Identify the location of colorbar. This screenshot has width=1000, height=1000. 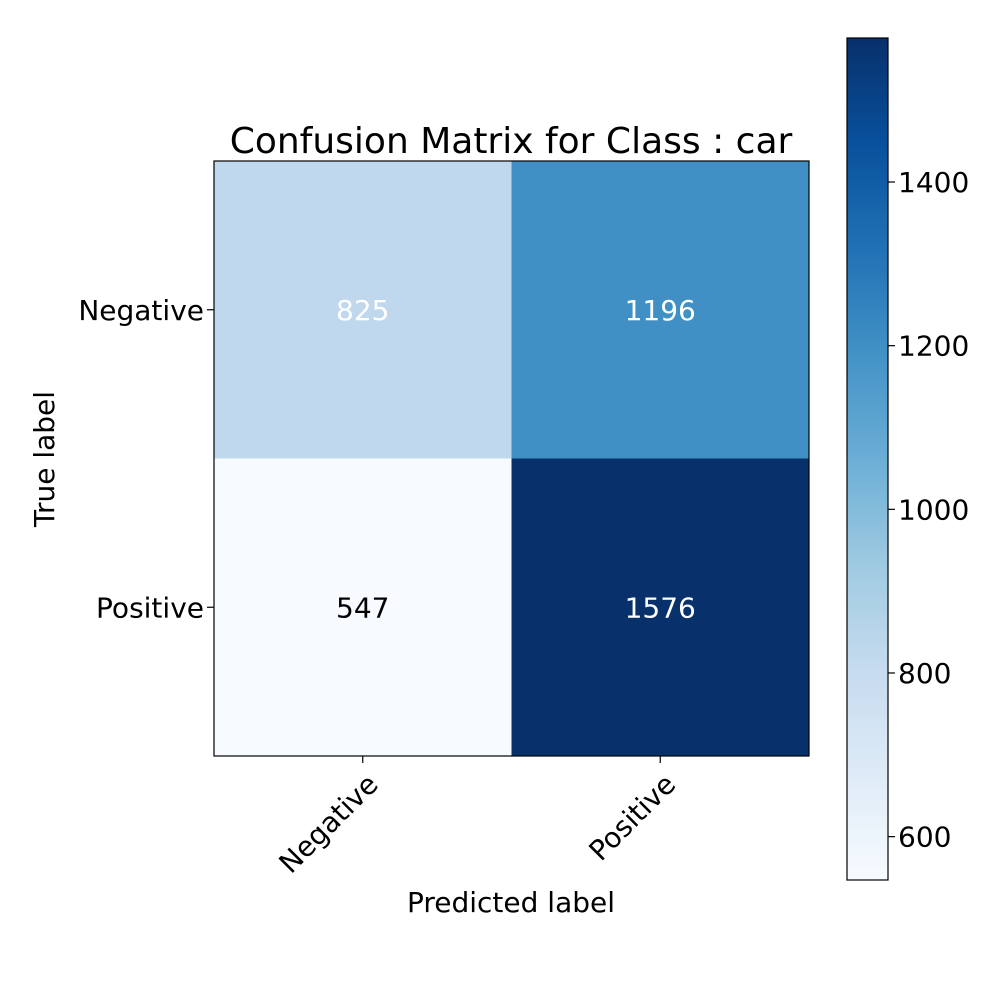
(867, 459).